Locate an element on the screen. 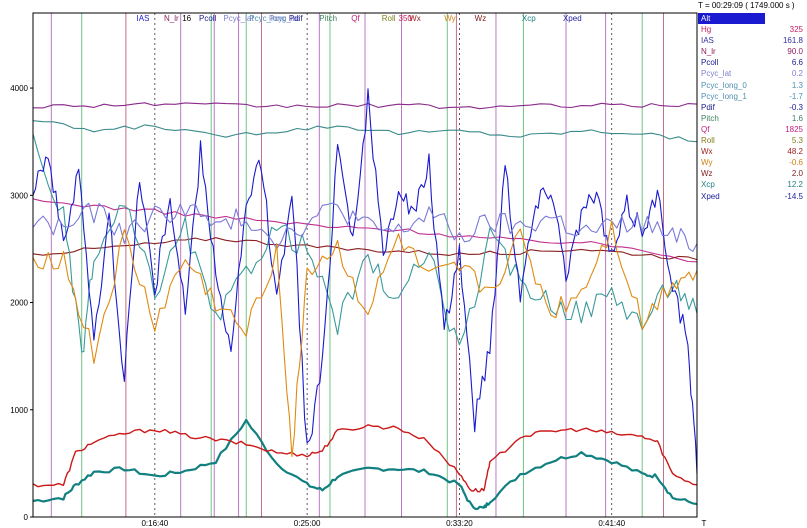  parameter-axis-label: 16 is located at coordinates (186, 18).